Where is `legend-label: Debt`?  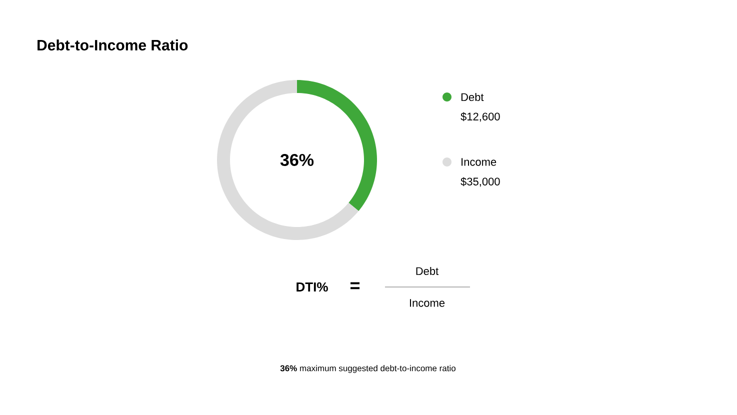 legend-label: Debt is located at coordinates (472, 97).